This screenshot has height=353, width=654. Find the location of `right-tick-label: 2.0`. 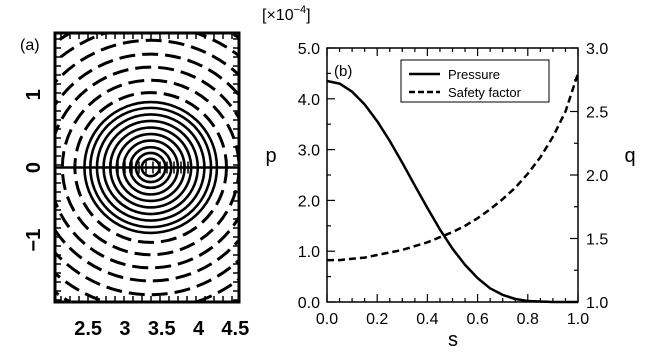

right-tick-label: 2.0 is located at coordinates (597, 176).